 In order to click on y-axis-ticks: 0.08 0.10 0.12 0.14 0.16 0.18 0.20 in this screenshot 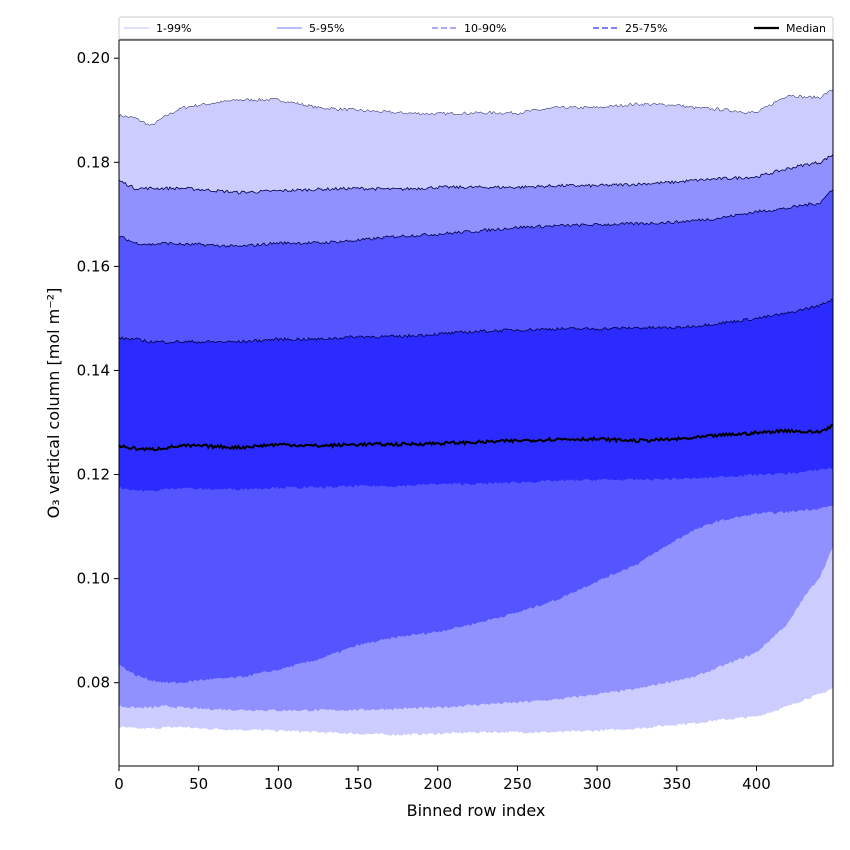, I will do `click(98, 370)`.